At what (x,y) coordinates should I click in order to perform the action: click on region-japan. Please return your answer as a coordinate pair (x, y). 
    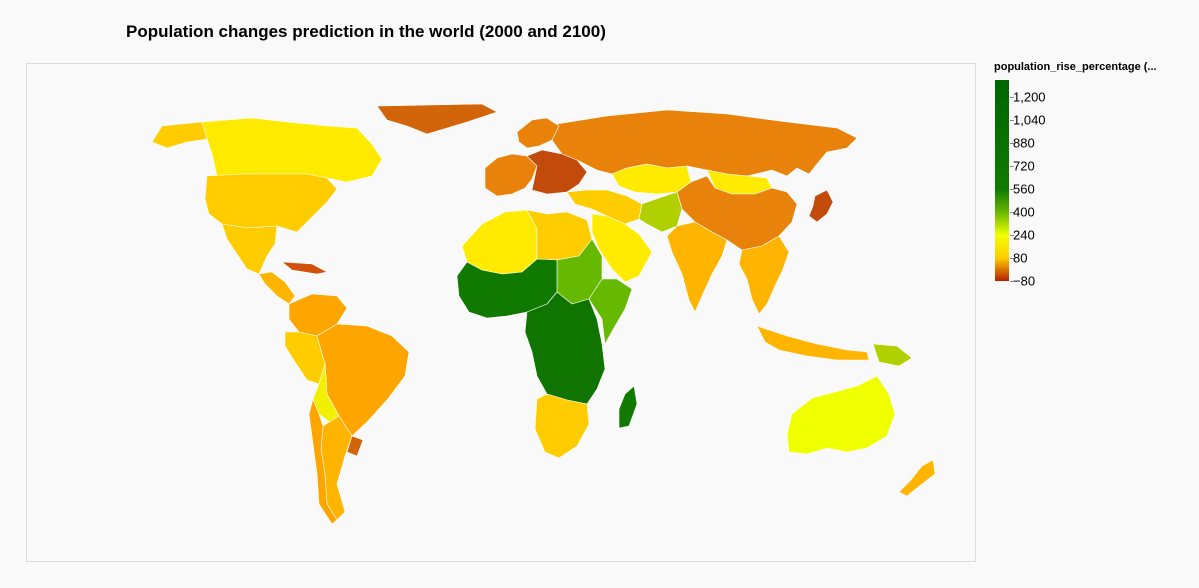
    Looking at the image, I should click on (821, 206).